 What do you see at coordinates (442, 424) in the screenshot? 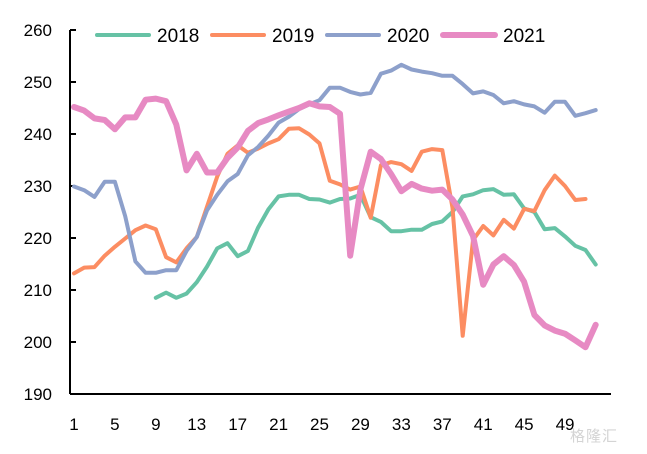
I see `x-tick-label: 37` at bounding box center [442, 424].